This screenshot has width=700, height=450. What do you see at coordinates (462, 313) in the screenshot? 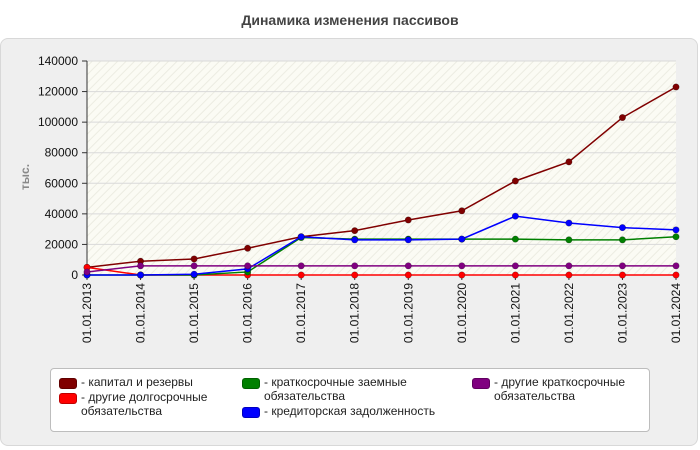
I see `x-tick-label: 01.01.2020` at bounding box center [462, 313].